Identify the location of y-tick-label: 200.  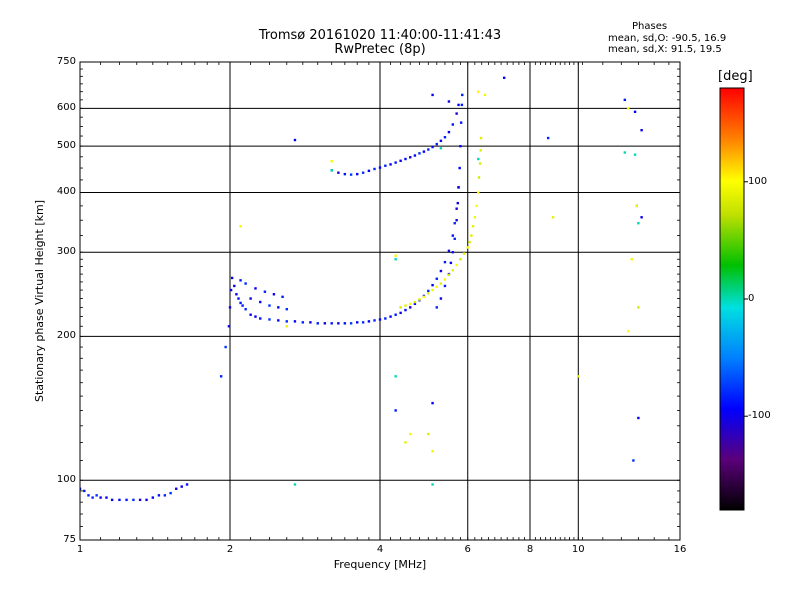
(66, 336).